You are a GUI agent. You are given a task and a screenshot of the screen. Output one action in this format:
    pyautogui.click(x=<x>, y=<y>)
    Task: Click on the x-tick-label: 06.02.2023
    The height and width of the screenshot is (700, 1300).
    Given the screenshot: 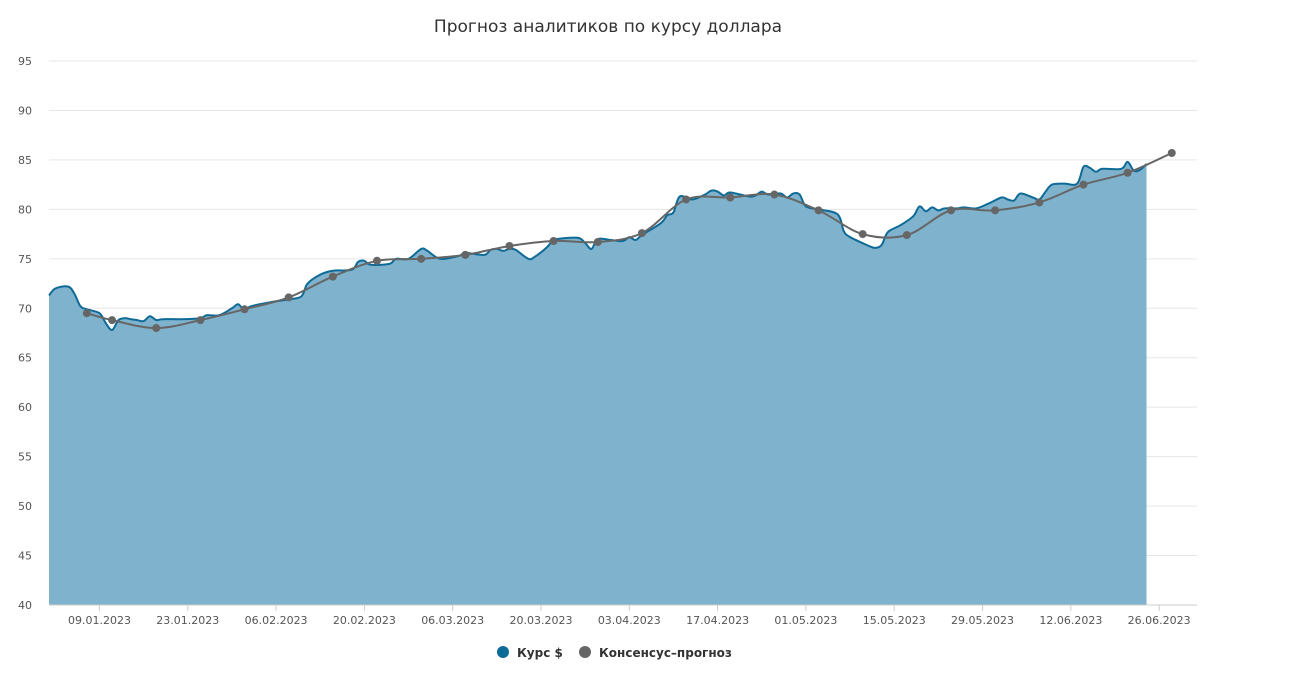 What is the action you would take?
    pyautogui.click(x=276, y=620)
    